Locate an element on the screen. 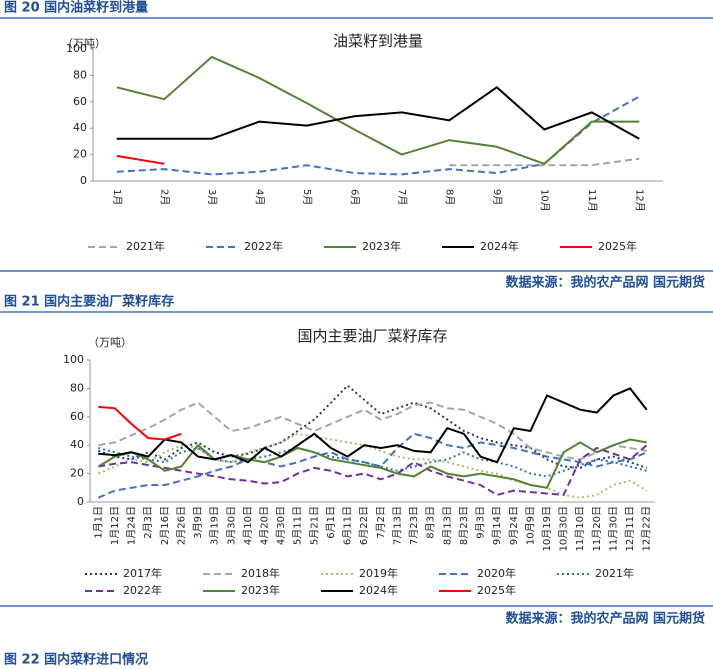 The height and width of the screenshot is (669, 713). chart-title: 油菜籽到港量 is located at coordinates (378, 41).